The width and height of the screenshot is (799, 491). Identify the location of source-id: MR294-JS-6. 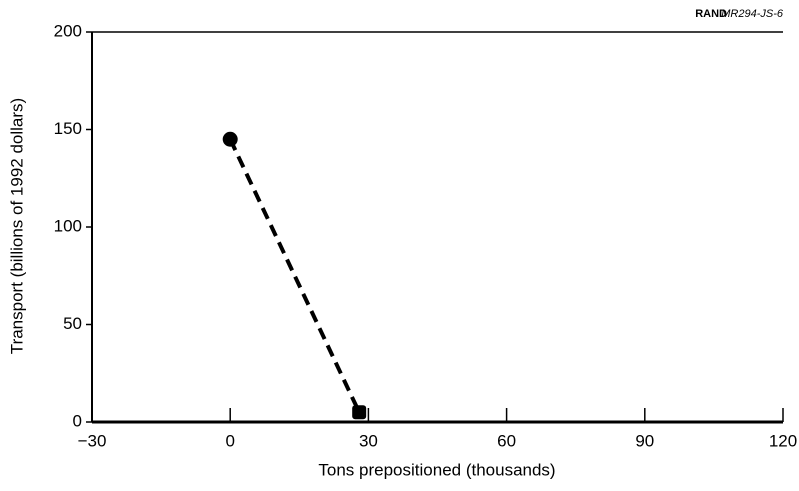
(752, 14).